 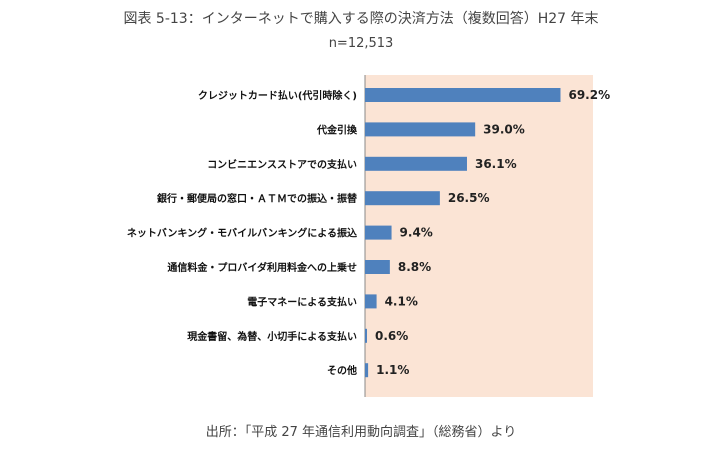 What do you see at coordinates (361, 19) in the screenshot?
I see `chart-title: 図表 5-13：インターネットで購入する際の決済方法（複数回答）H27 年末` at bounding box center [361, 19].